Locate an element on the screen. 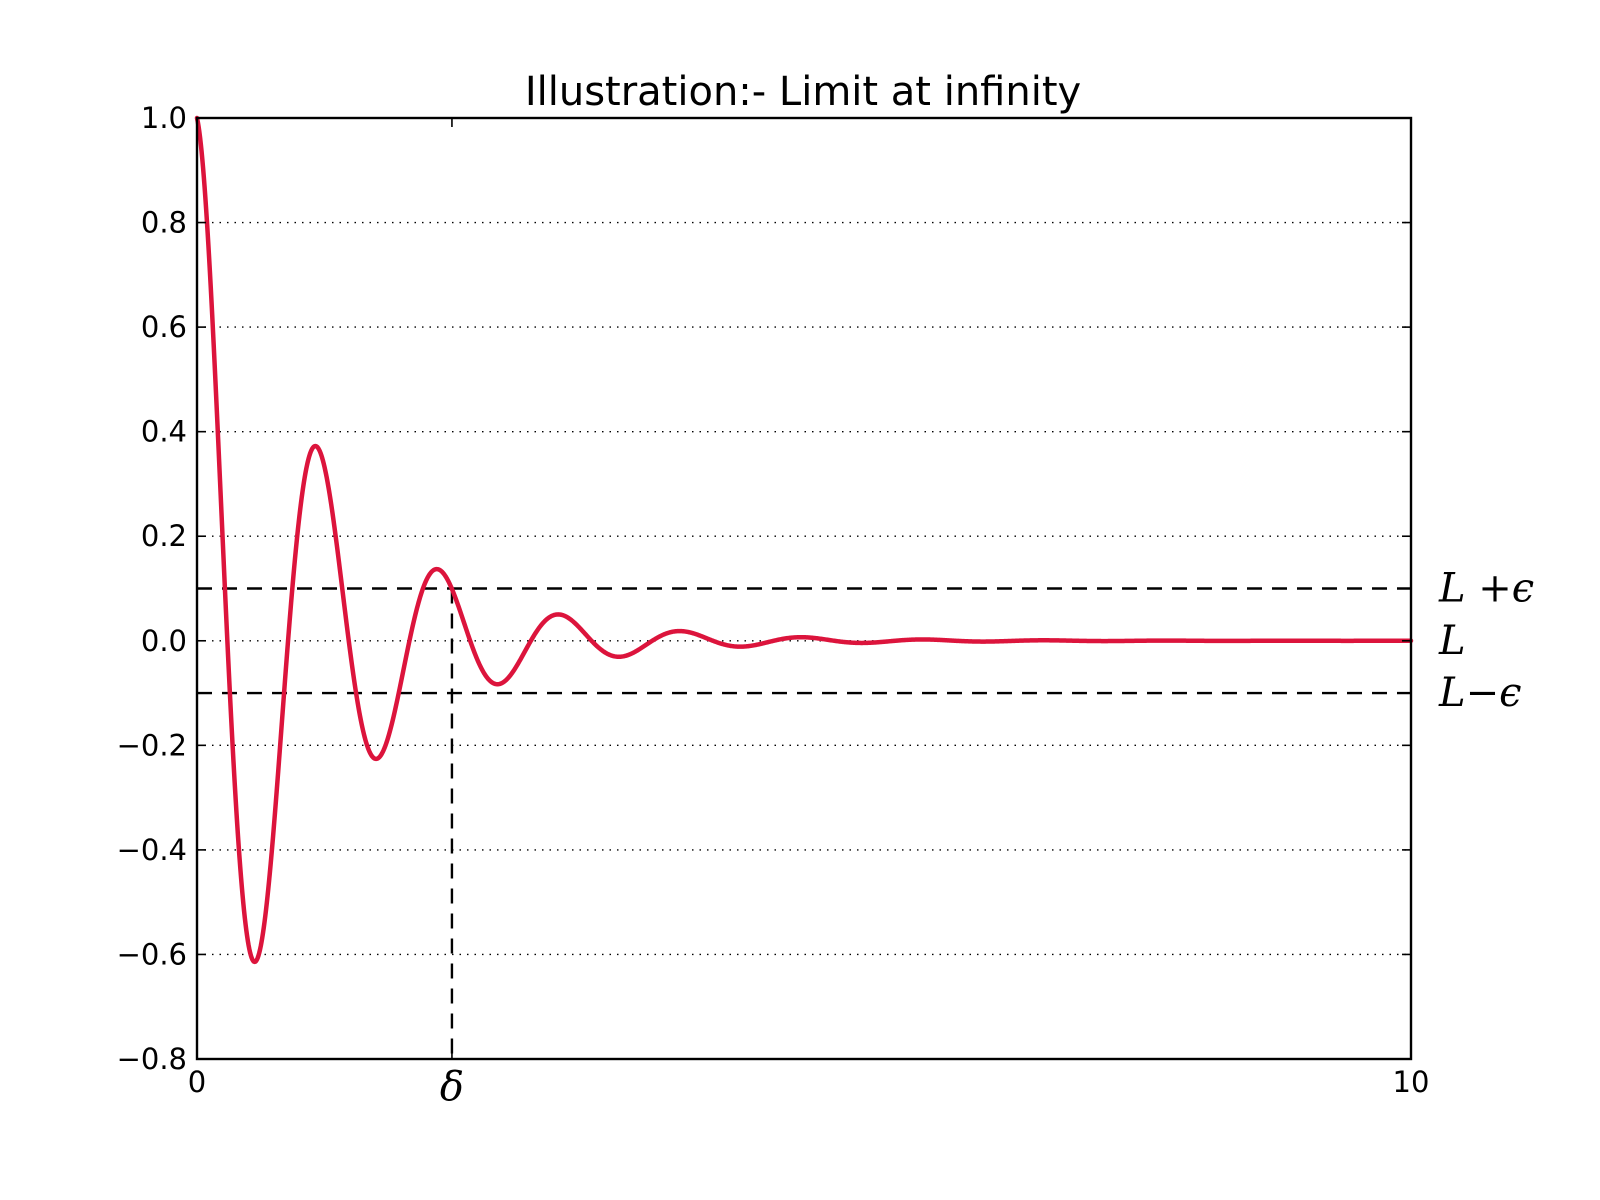 This screenshot has height=1200, width=1600. reference-label: L−ϵ is located at coordinates (1479, 693).